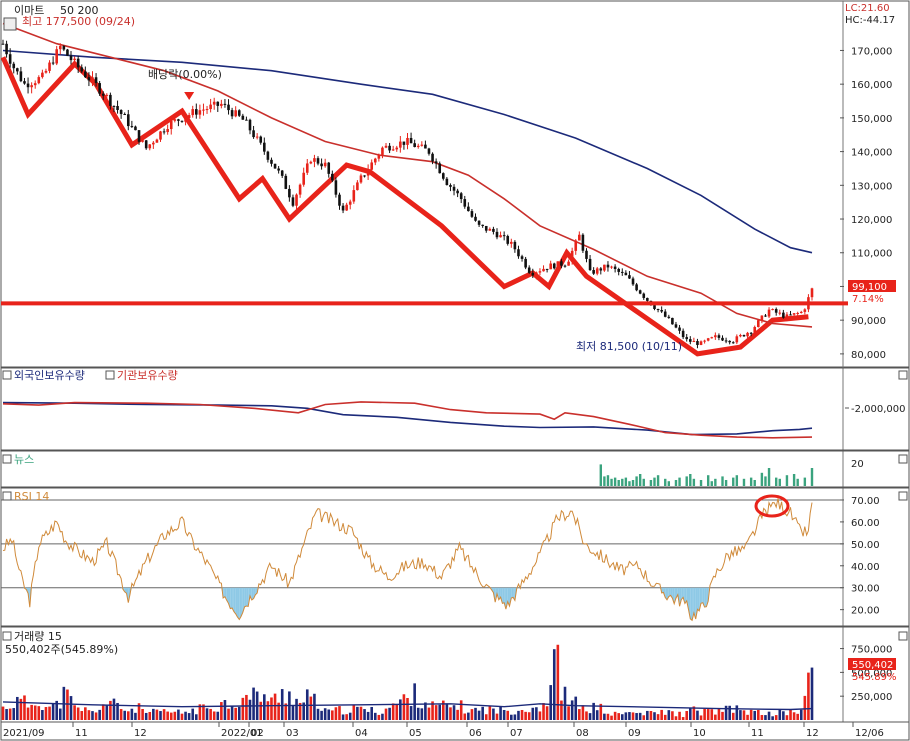 The height and width of the screenshot is (741, 910). I want to click on holdings-close-icon, so click(903, 375).